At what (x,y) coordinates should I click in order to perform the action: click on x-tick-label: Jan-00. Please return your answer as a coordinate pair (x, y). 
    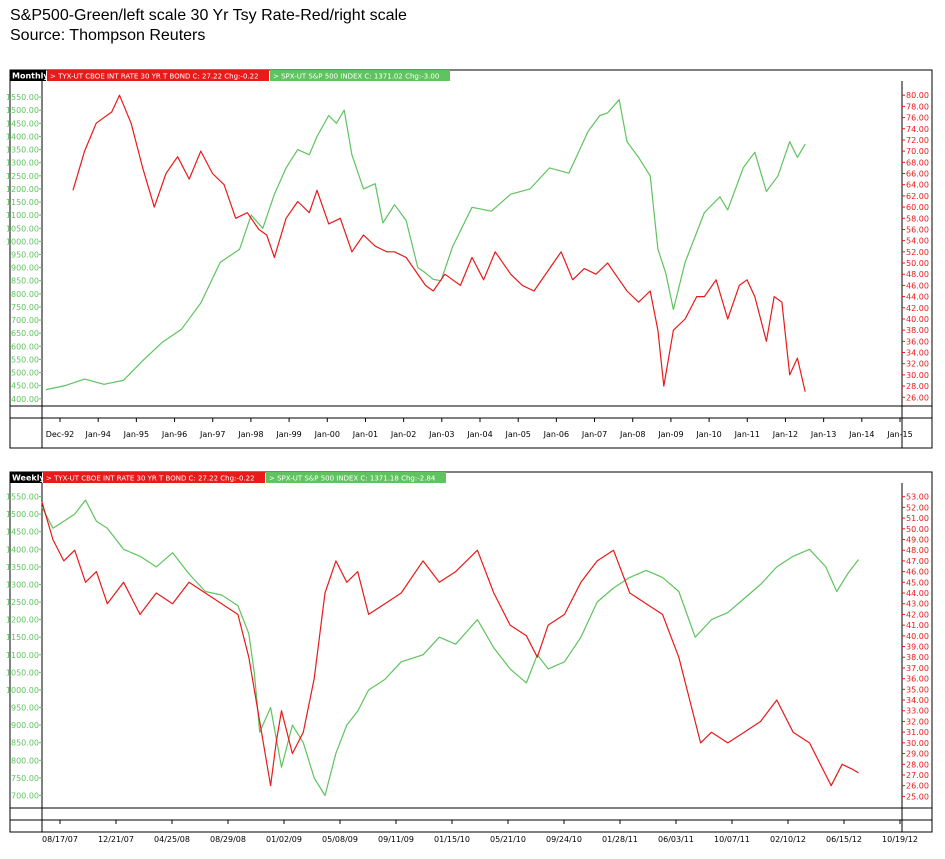
    Looking at the image, I should click on (327, 434).